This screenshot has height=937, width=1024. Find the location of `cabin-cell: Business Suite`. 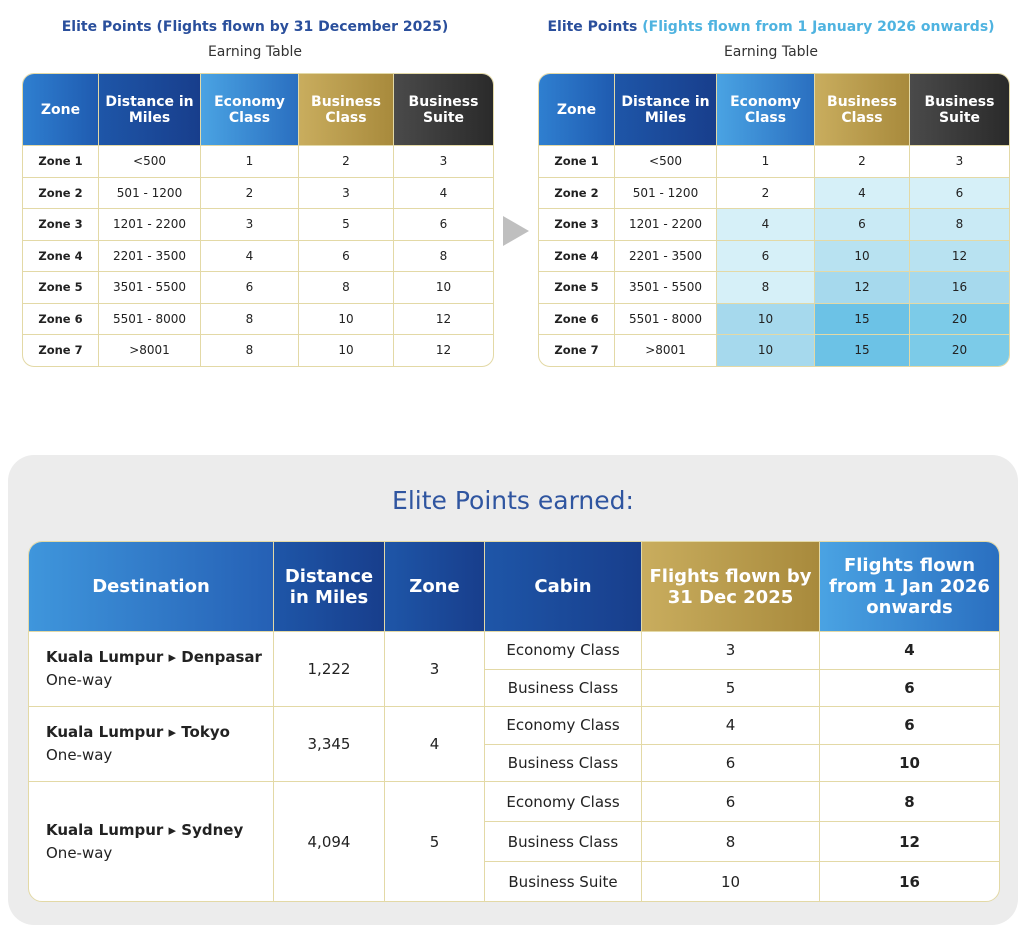

cabin-cell: Business Suite is located at coordinates (563, 881).